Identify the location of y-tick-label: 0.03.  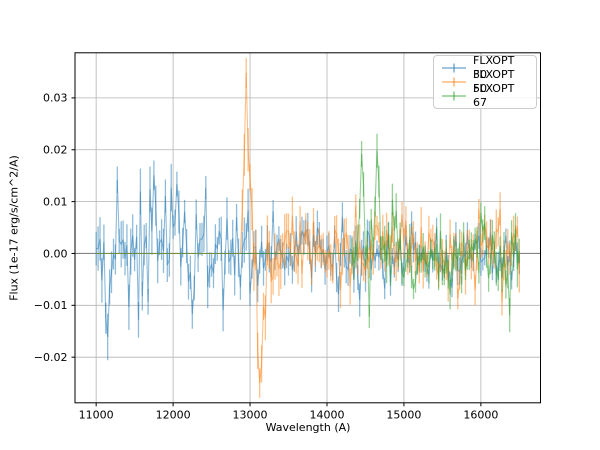
(55, 98).